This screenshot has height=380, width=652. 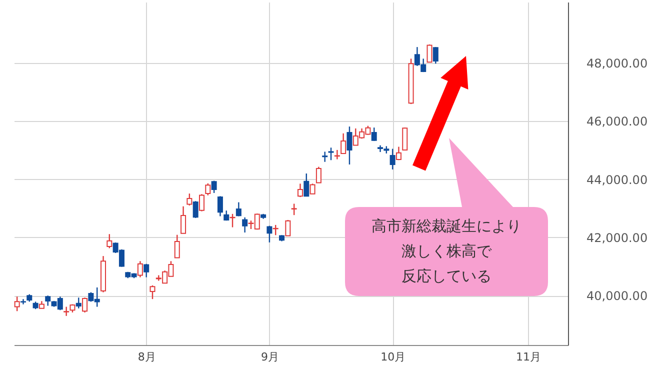 What do you see at coordinates (617, 179) in the screenshot?
I see `y-tick-label: 44,000.00` at bounding box center [617, 179].